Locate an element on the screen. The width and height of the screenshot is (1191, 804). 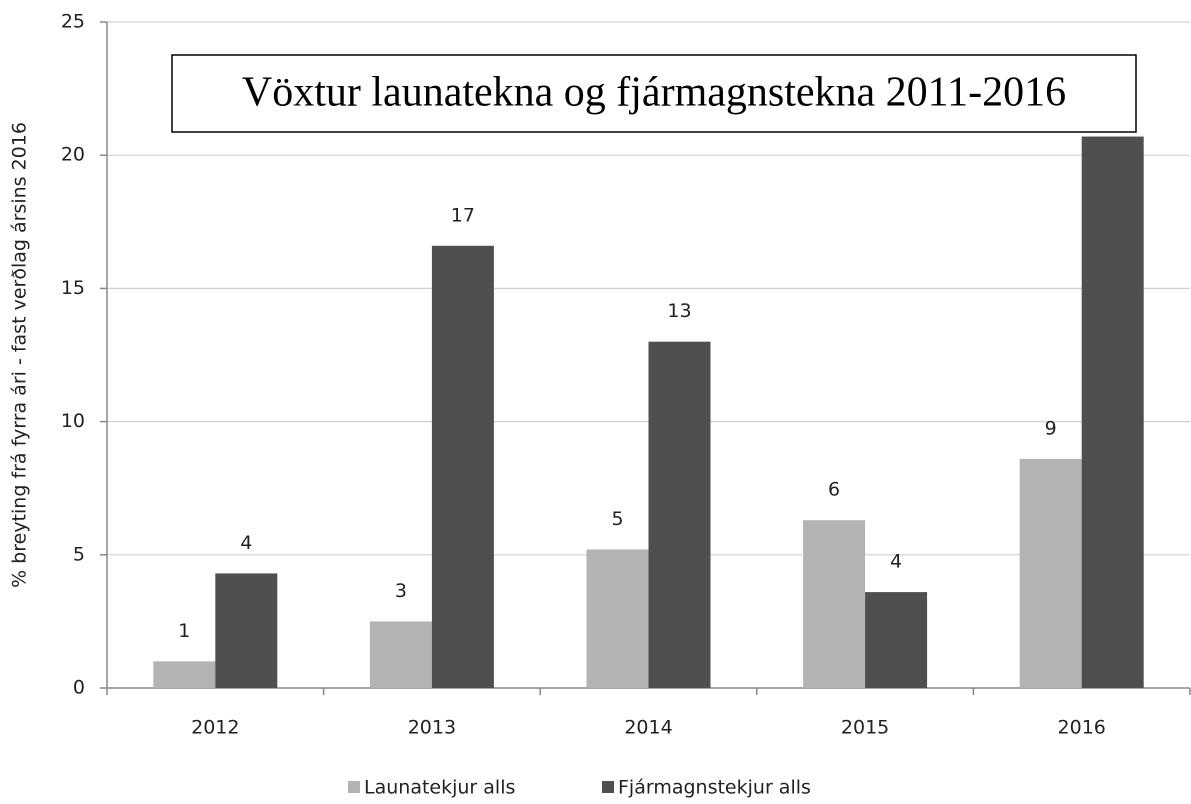
y-tick-label: 0 is located at coordinates (79, 688).